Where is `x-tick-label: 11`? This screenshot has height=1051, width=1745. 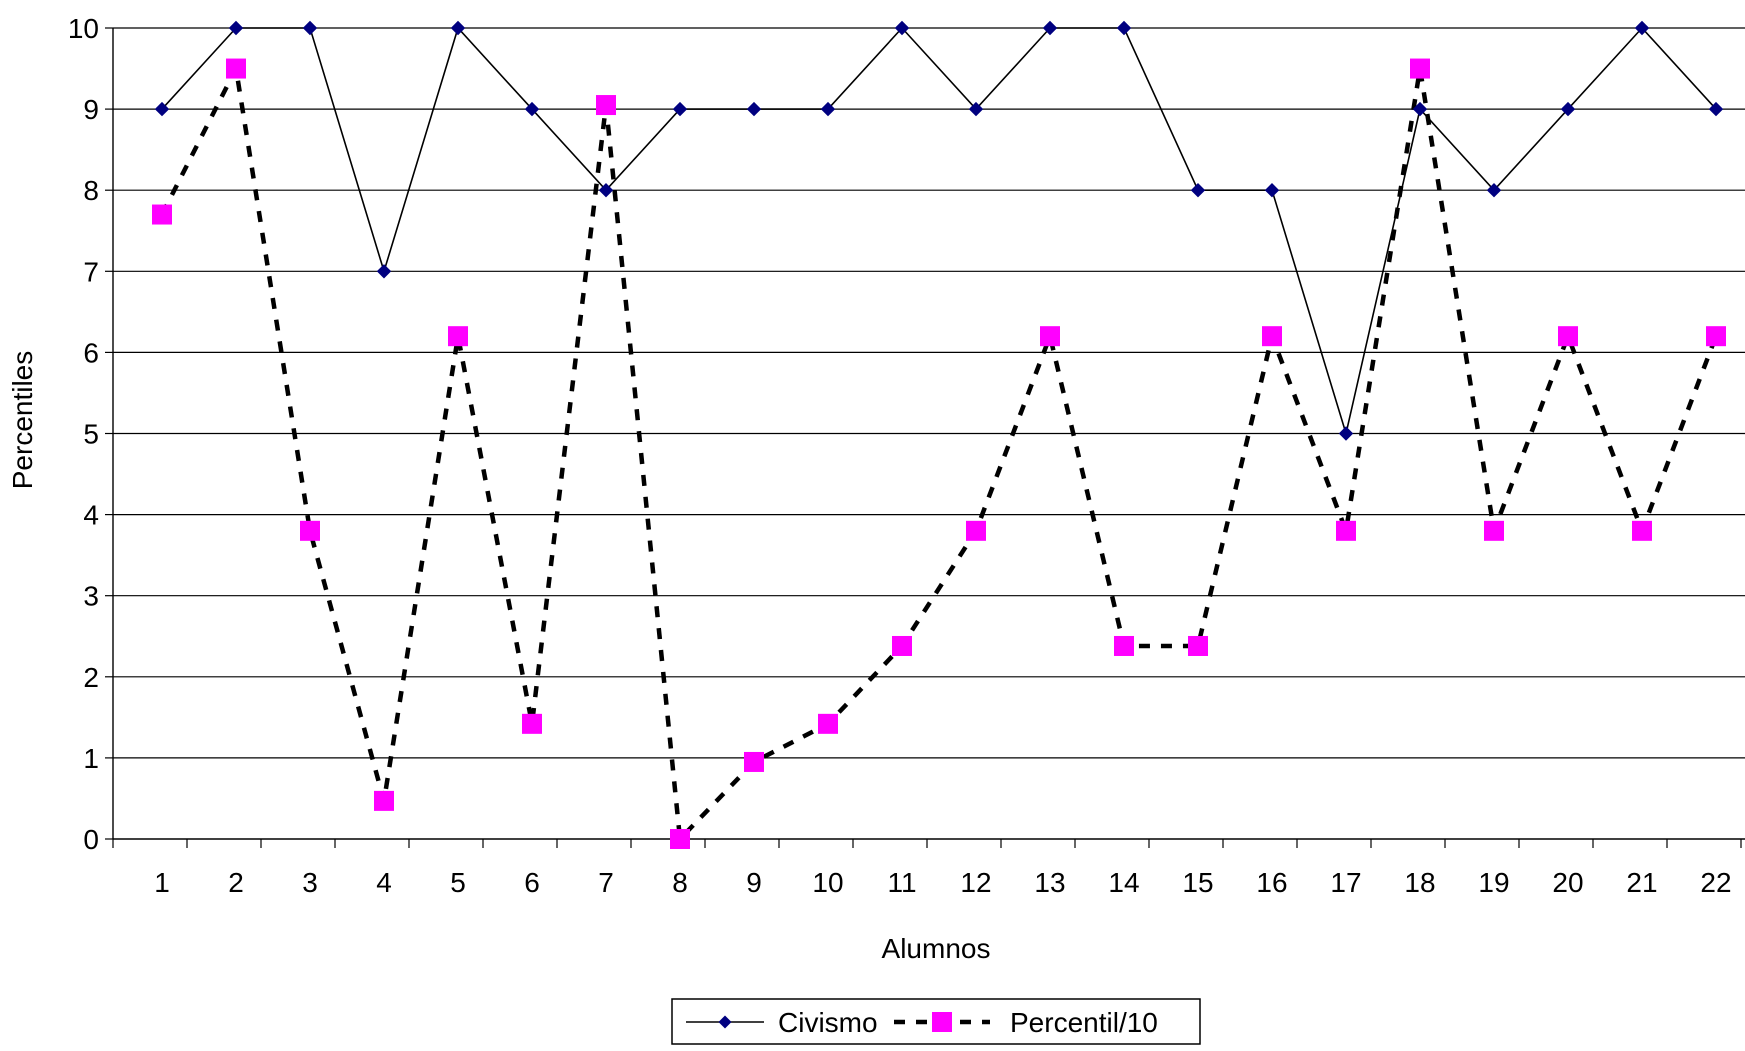
x-tick-label: 11 is located at coordinates (901, 882).